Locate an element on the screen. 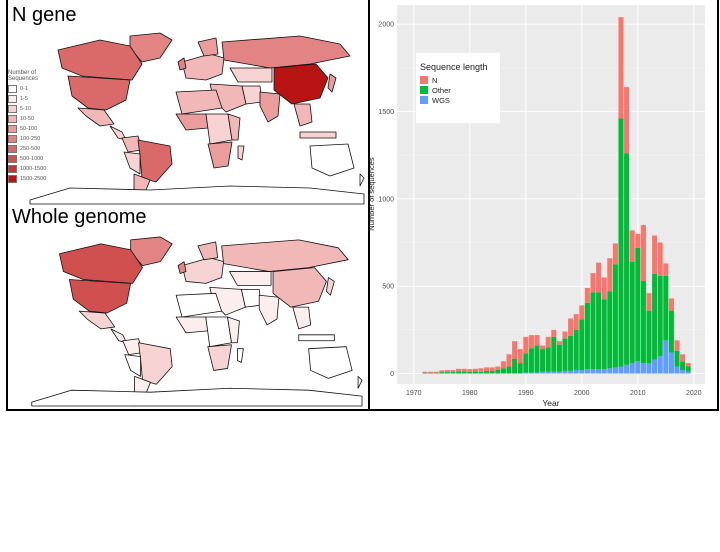  bar-wgs-1997 is located at coordinates (565, 372).